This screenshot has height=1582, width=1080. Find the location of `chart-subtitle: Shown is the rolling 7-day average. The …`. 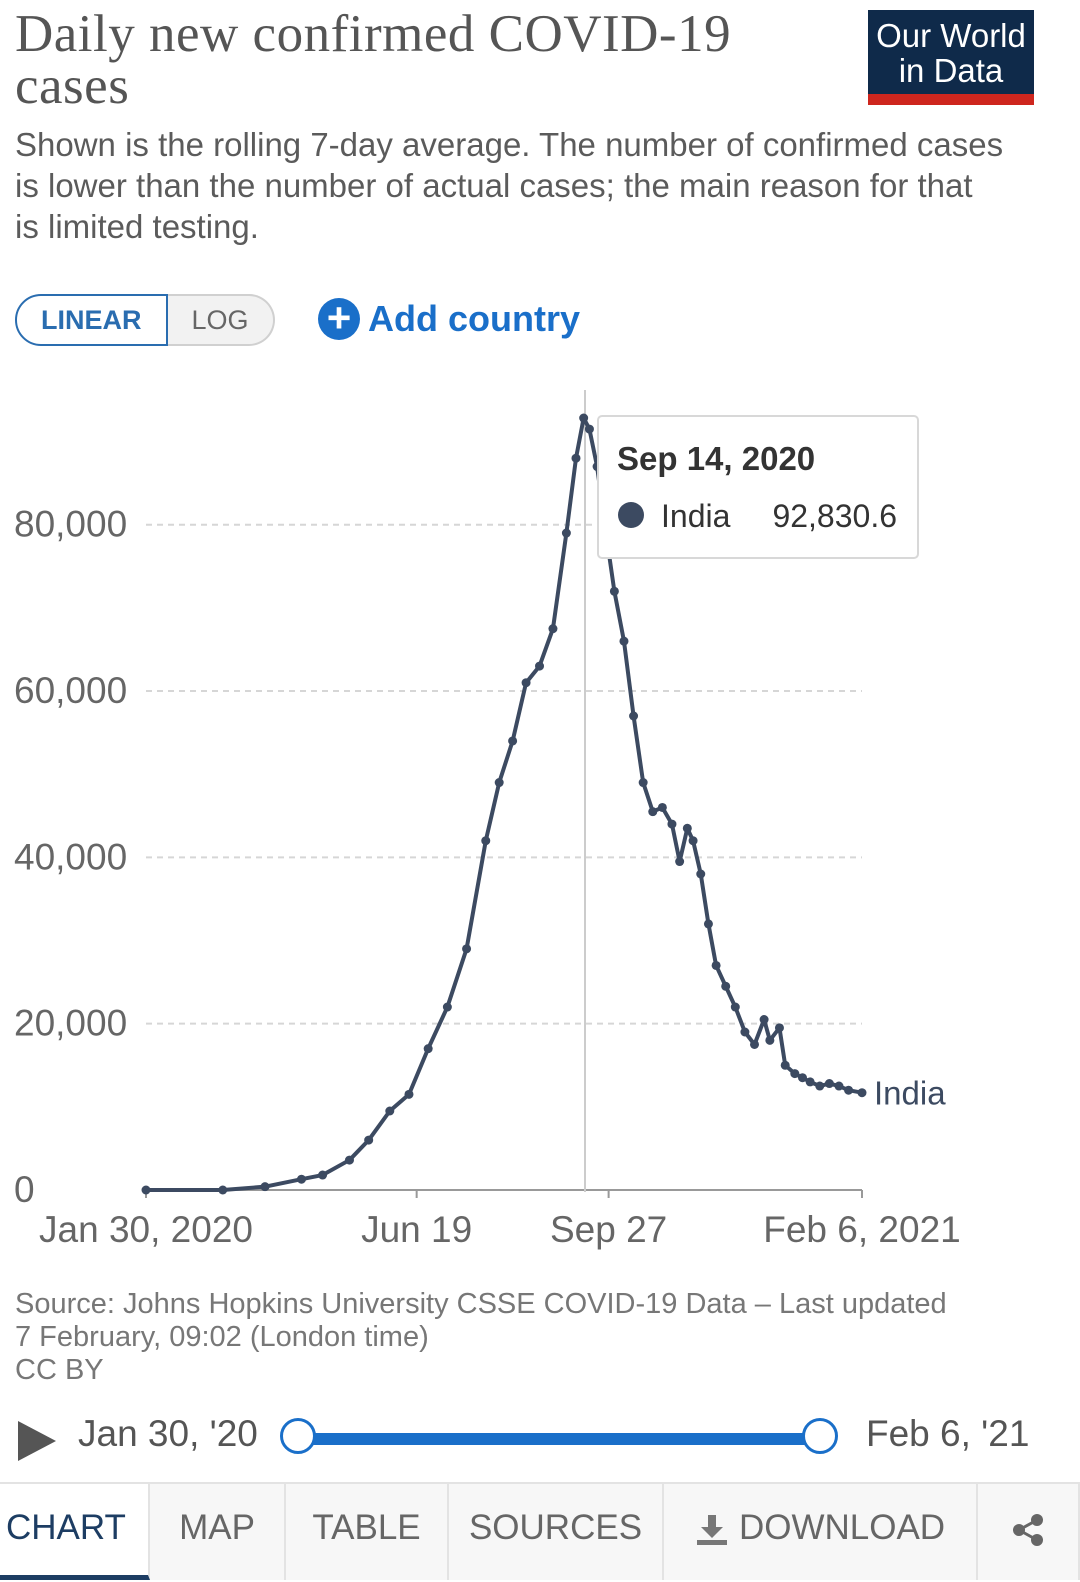

chart-subtitle: Shown is the rolling 7-day average. The … is located at coordinates (509, 185).